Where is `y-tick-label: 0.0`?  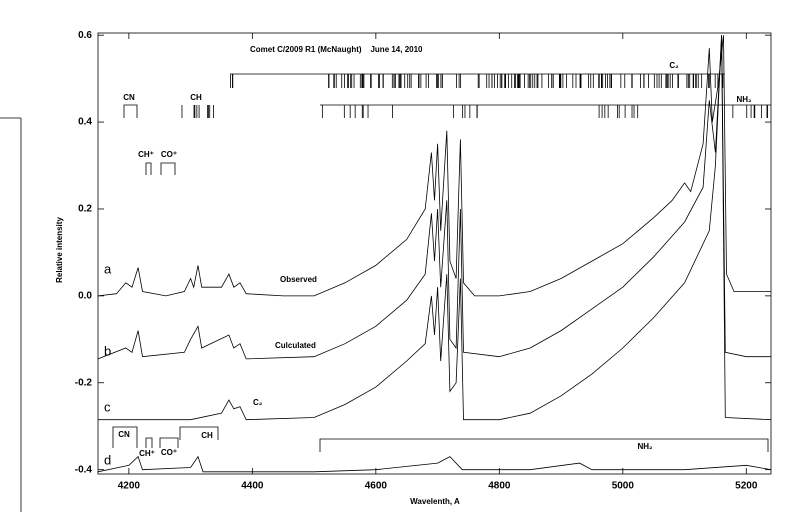 y-tick-label: 0.0 is located at coordinates (85, 296).